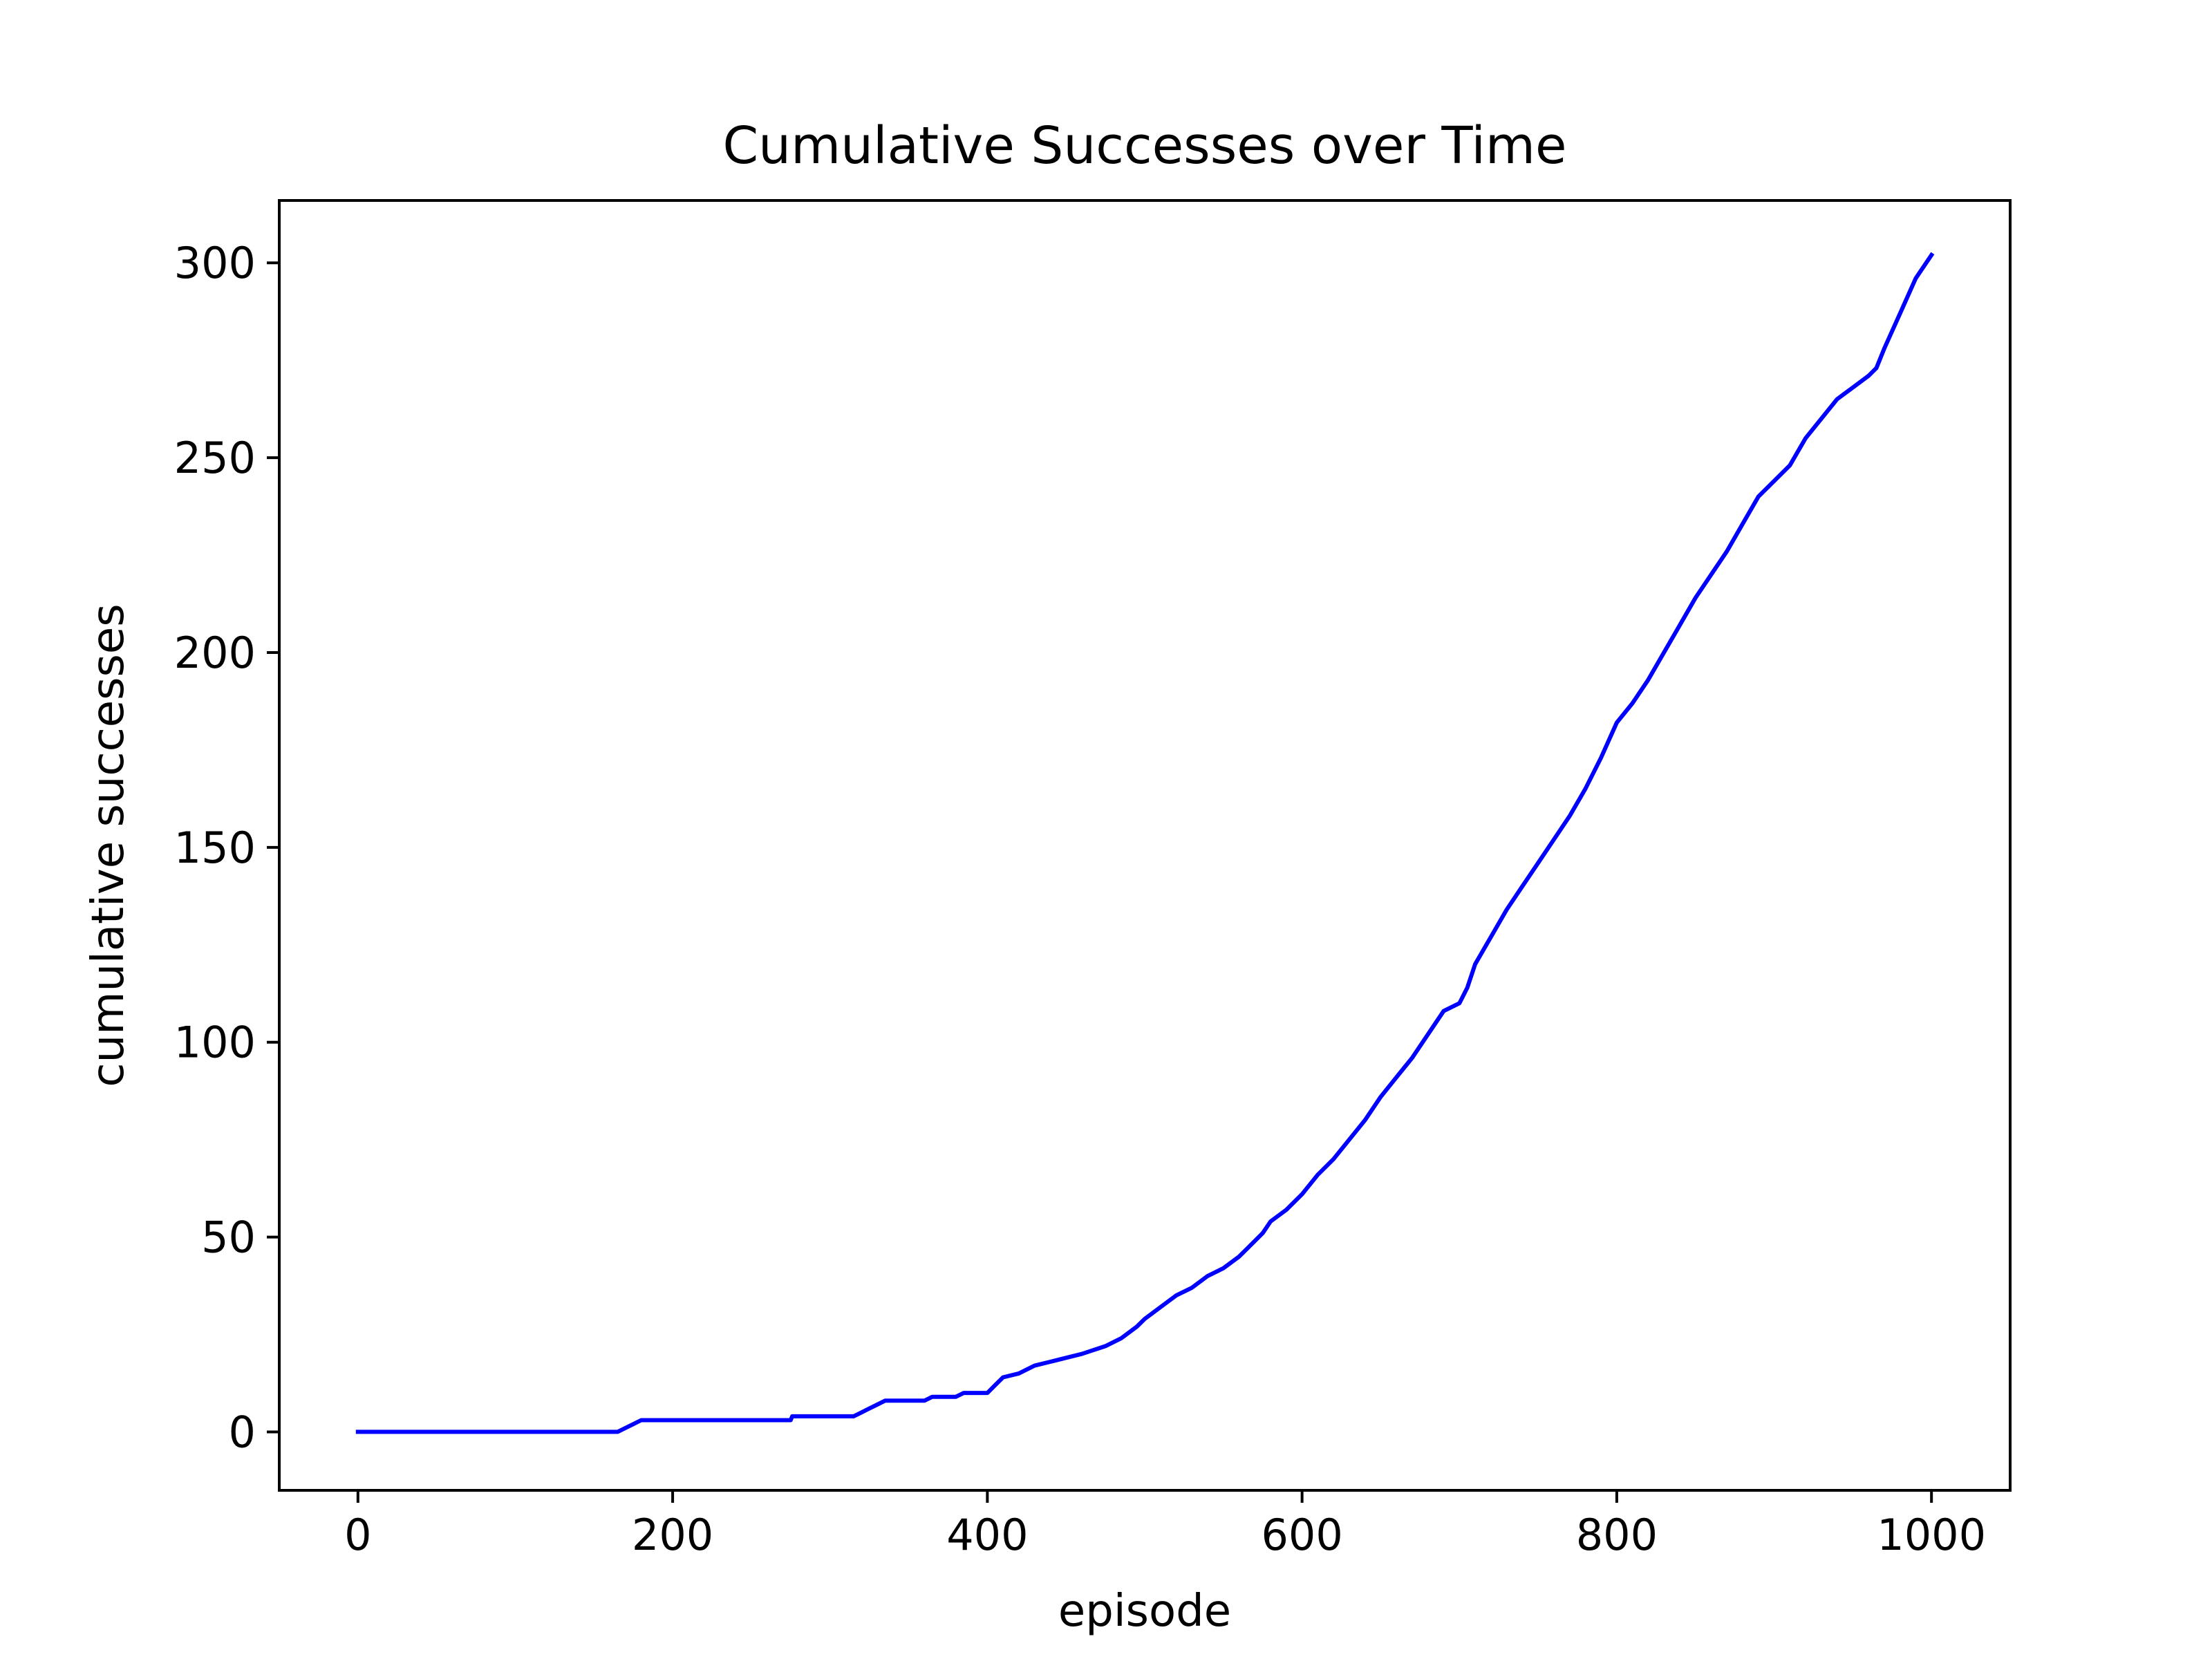  I want to click on y-tick-label: 250, so click(215, 458).